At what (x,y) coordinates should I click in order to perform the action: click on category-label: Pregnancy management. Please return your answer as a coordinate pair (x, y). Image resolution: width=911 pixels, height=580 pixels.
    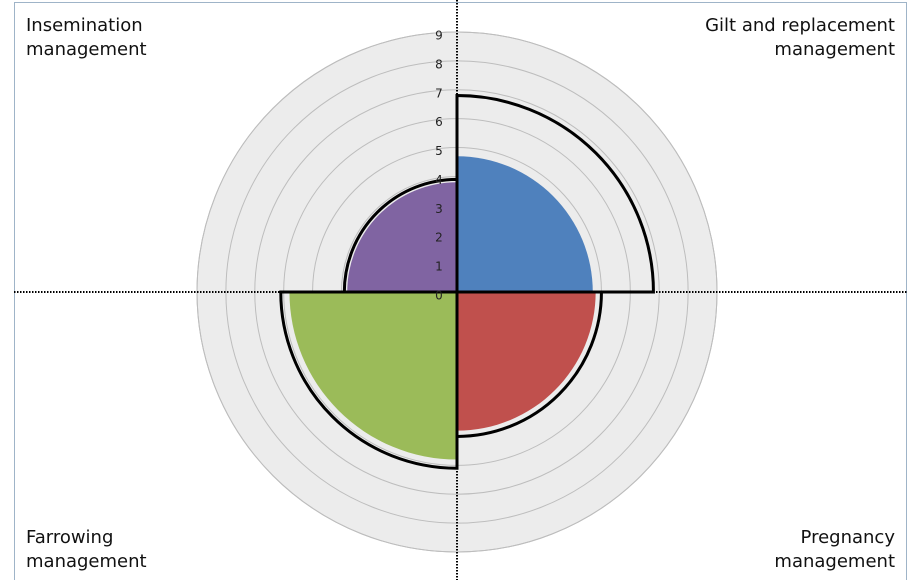
    Looking at the image, I should click on (834, 549).